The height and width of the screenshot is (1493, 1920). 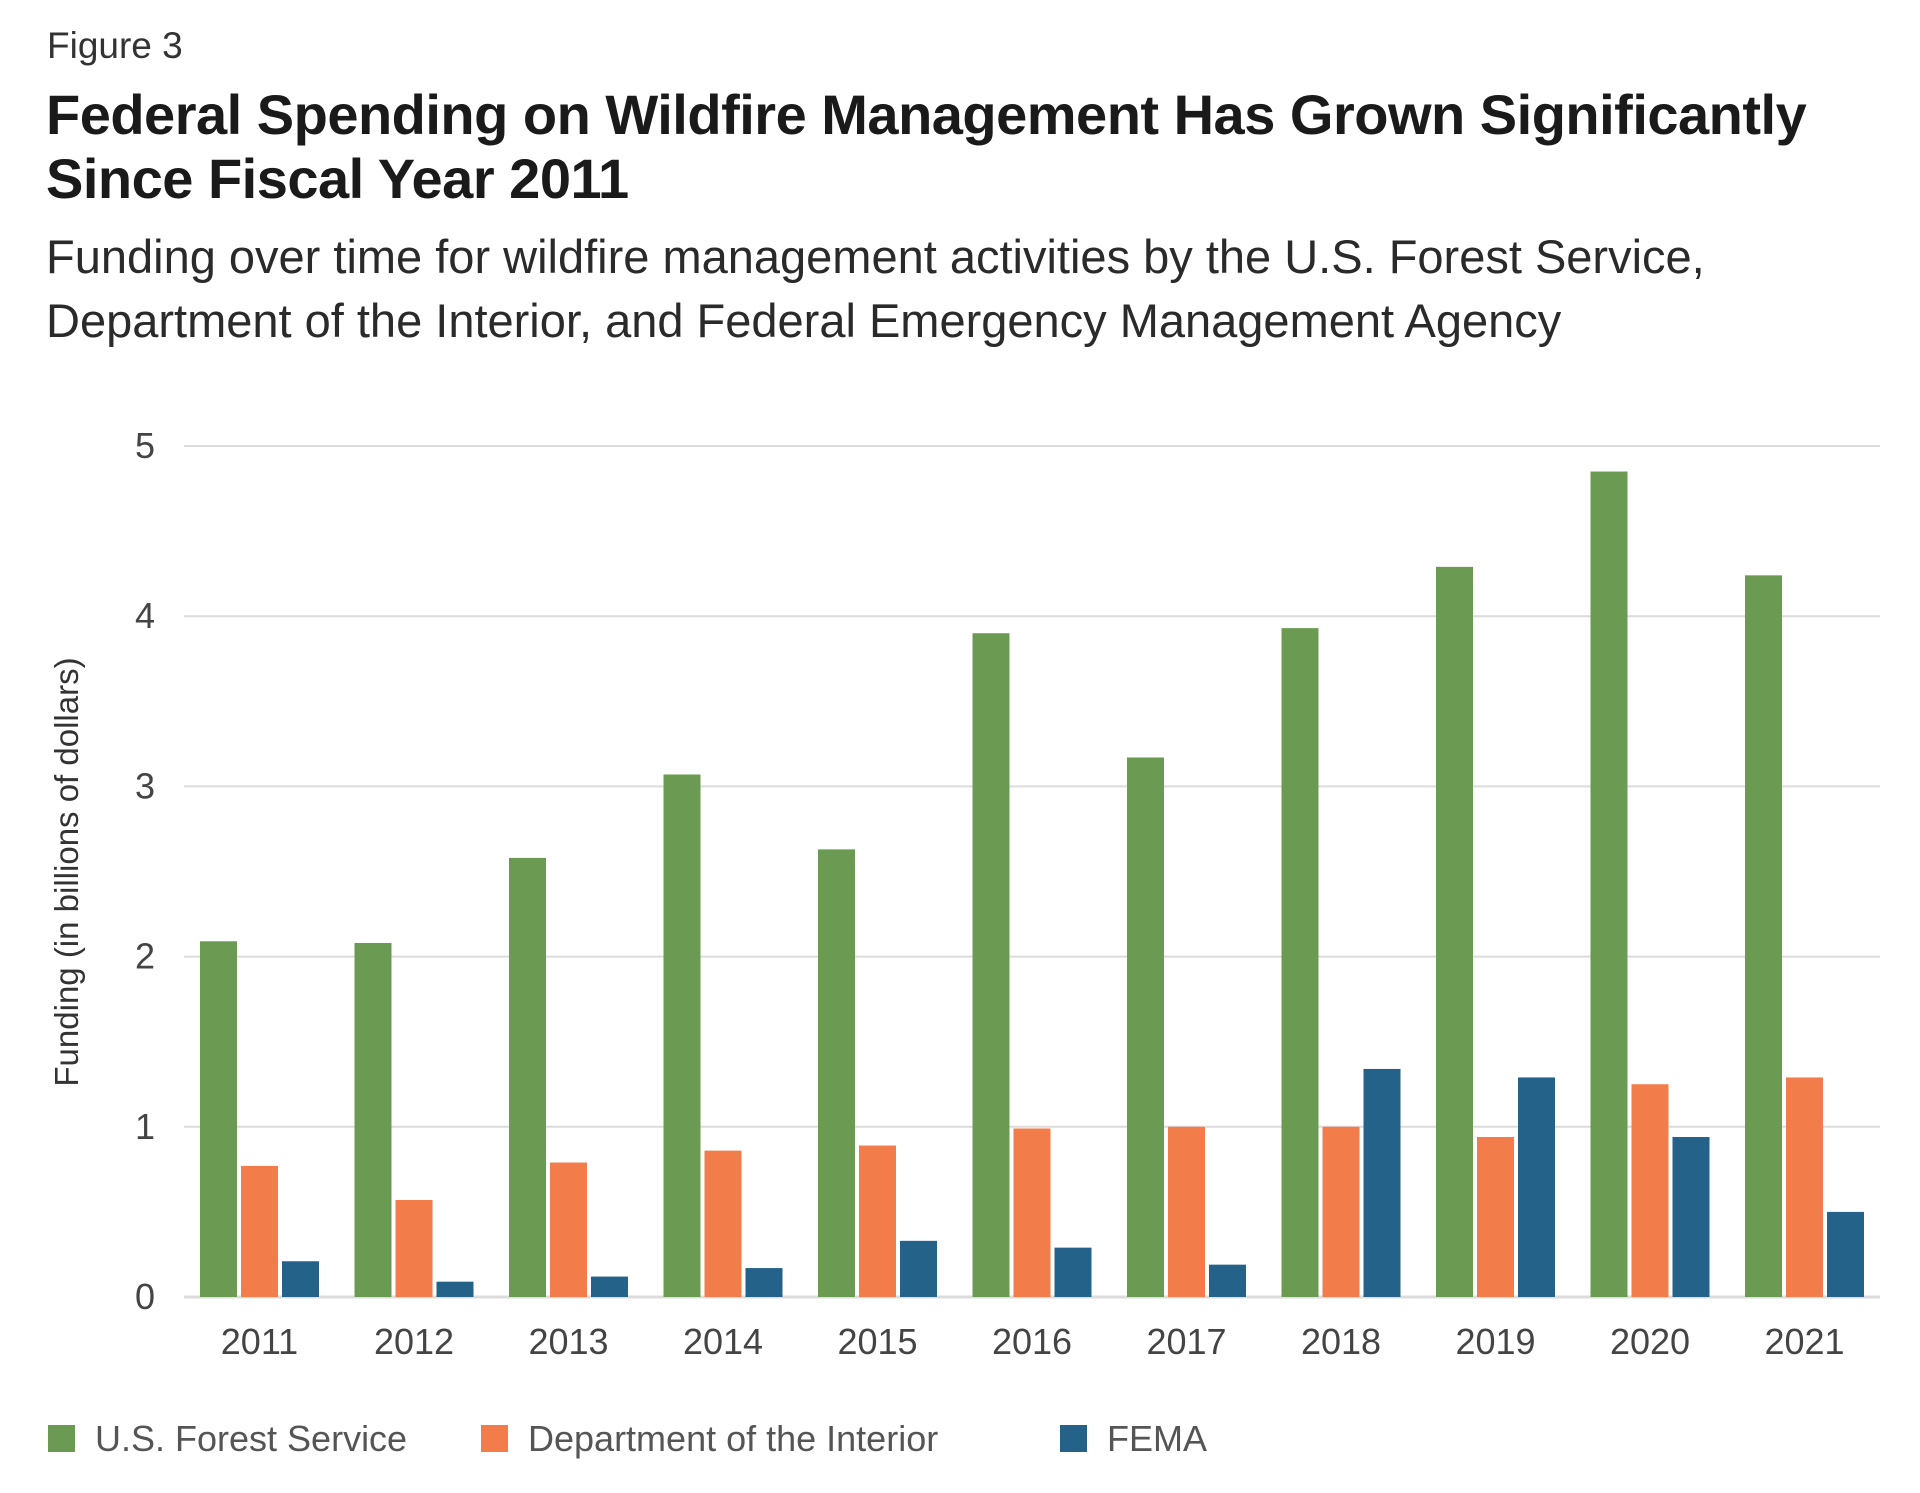 I want to click on figure-label: Figure 3, so click(x=115, y=45).